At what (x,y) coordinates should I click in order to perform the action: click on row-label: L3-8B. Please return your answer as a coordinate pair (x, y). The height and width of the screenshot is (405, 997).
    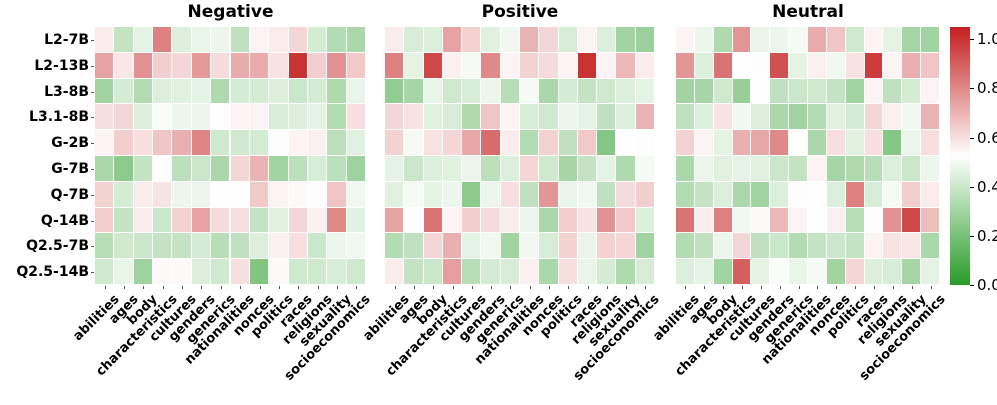
    Looking at the image, I should click on (66, 91).